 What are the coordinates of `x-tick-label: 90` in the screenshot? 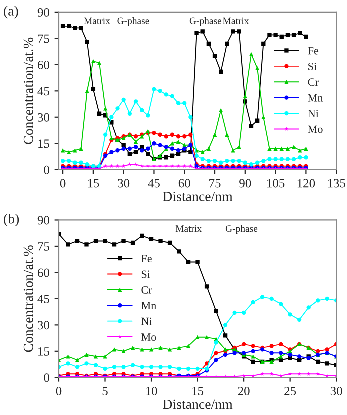 It's located at (246, 183).